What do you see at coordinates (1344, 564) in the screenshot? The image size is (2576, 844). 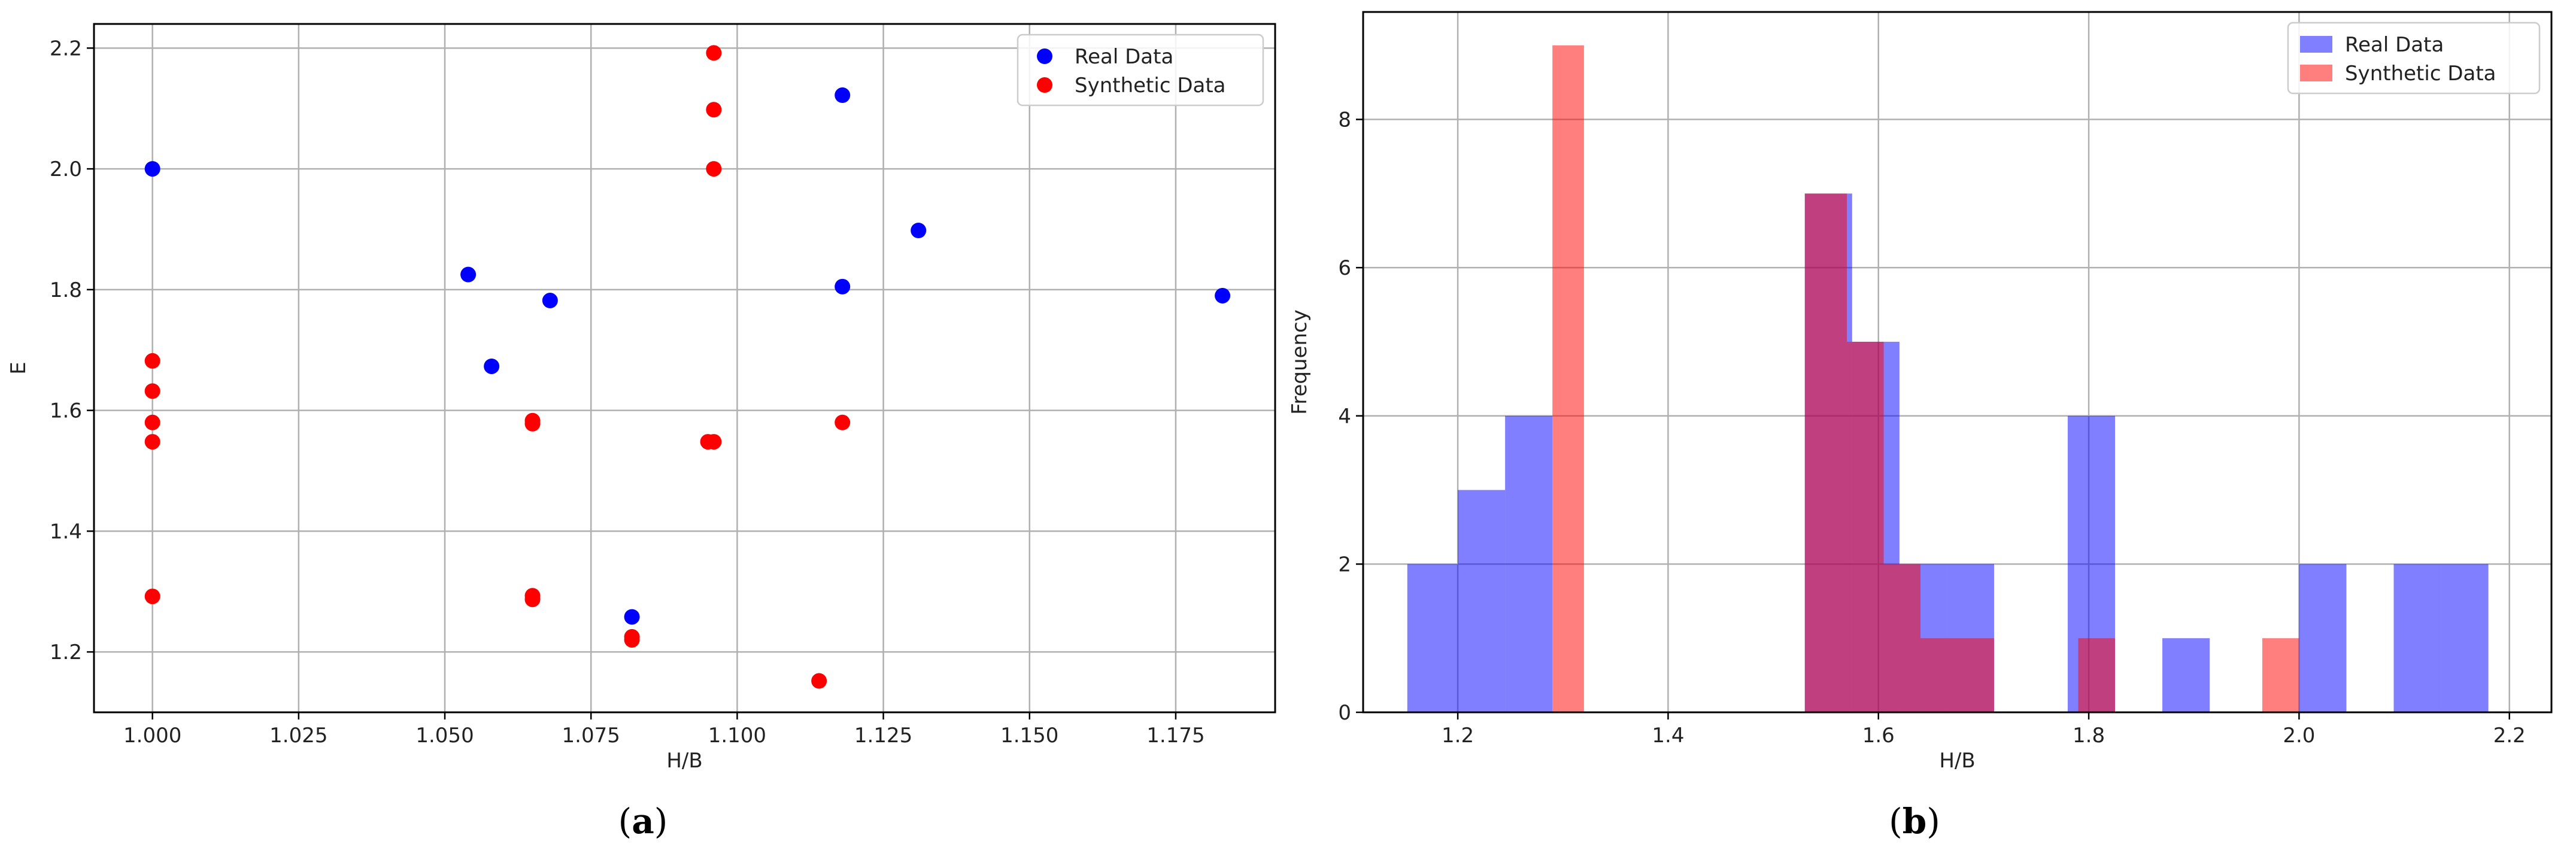 I see `y-tick-label: 2` at bounding box center [1344, 564].